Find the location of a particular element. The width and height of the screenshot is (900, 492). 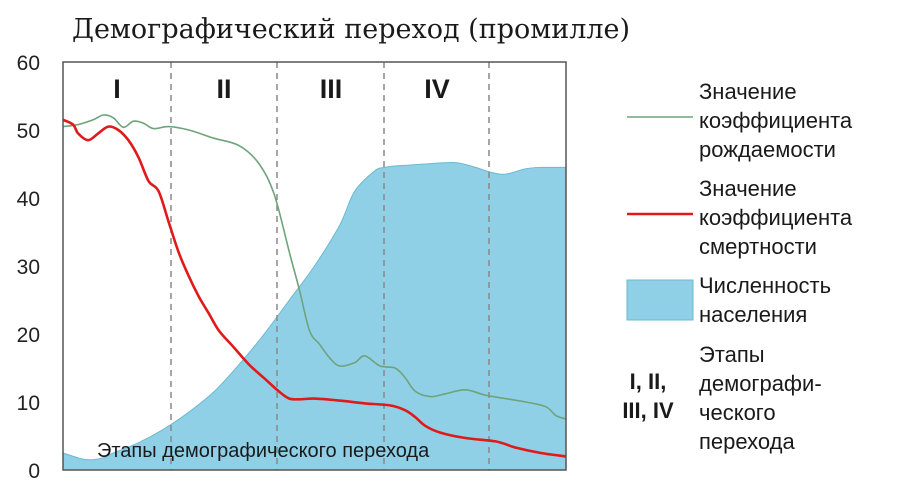

y-axis: 0 10 20 30 40 50 60 is located at coordinates (28, 267).